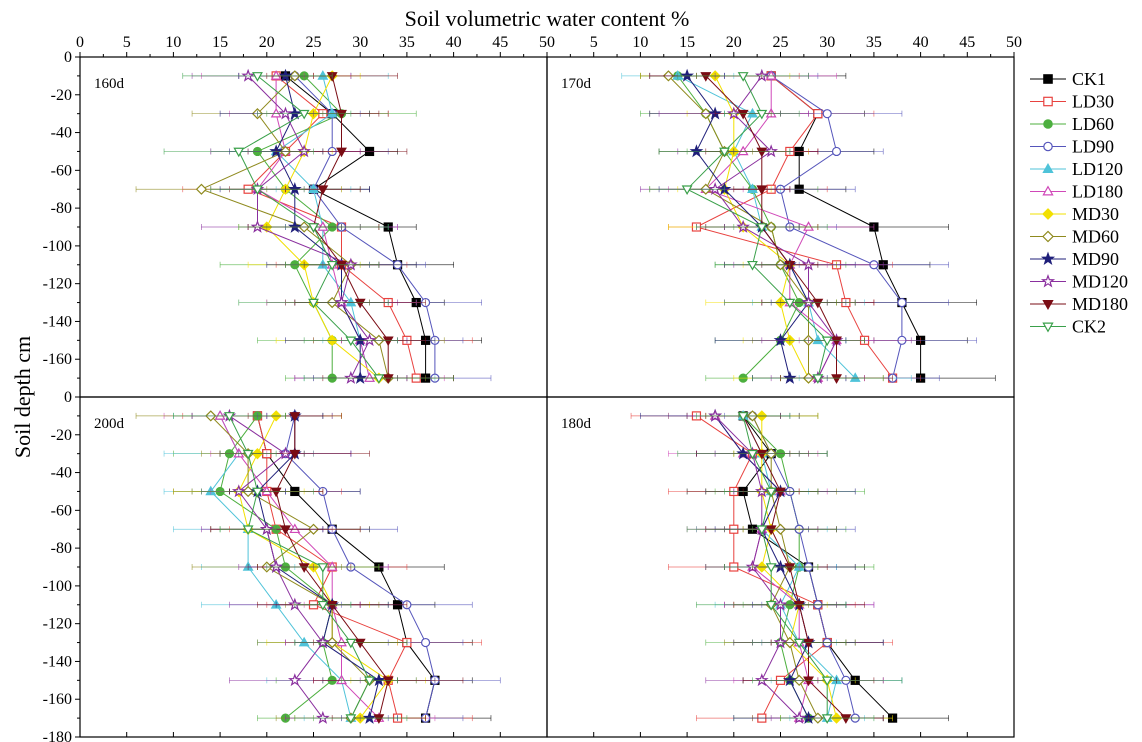 Image resolution: width=1142 pixels, height=742 pixels. Describe the element at coordinates (220, 42) in the screenshot. I see `x-tick-label: 15` at that location.